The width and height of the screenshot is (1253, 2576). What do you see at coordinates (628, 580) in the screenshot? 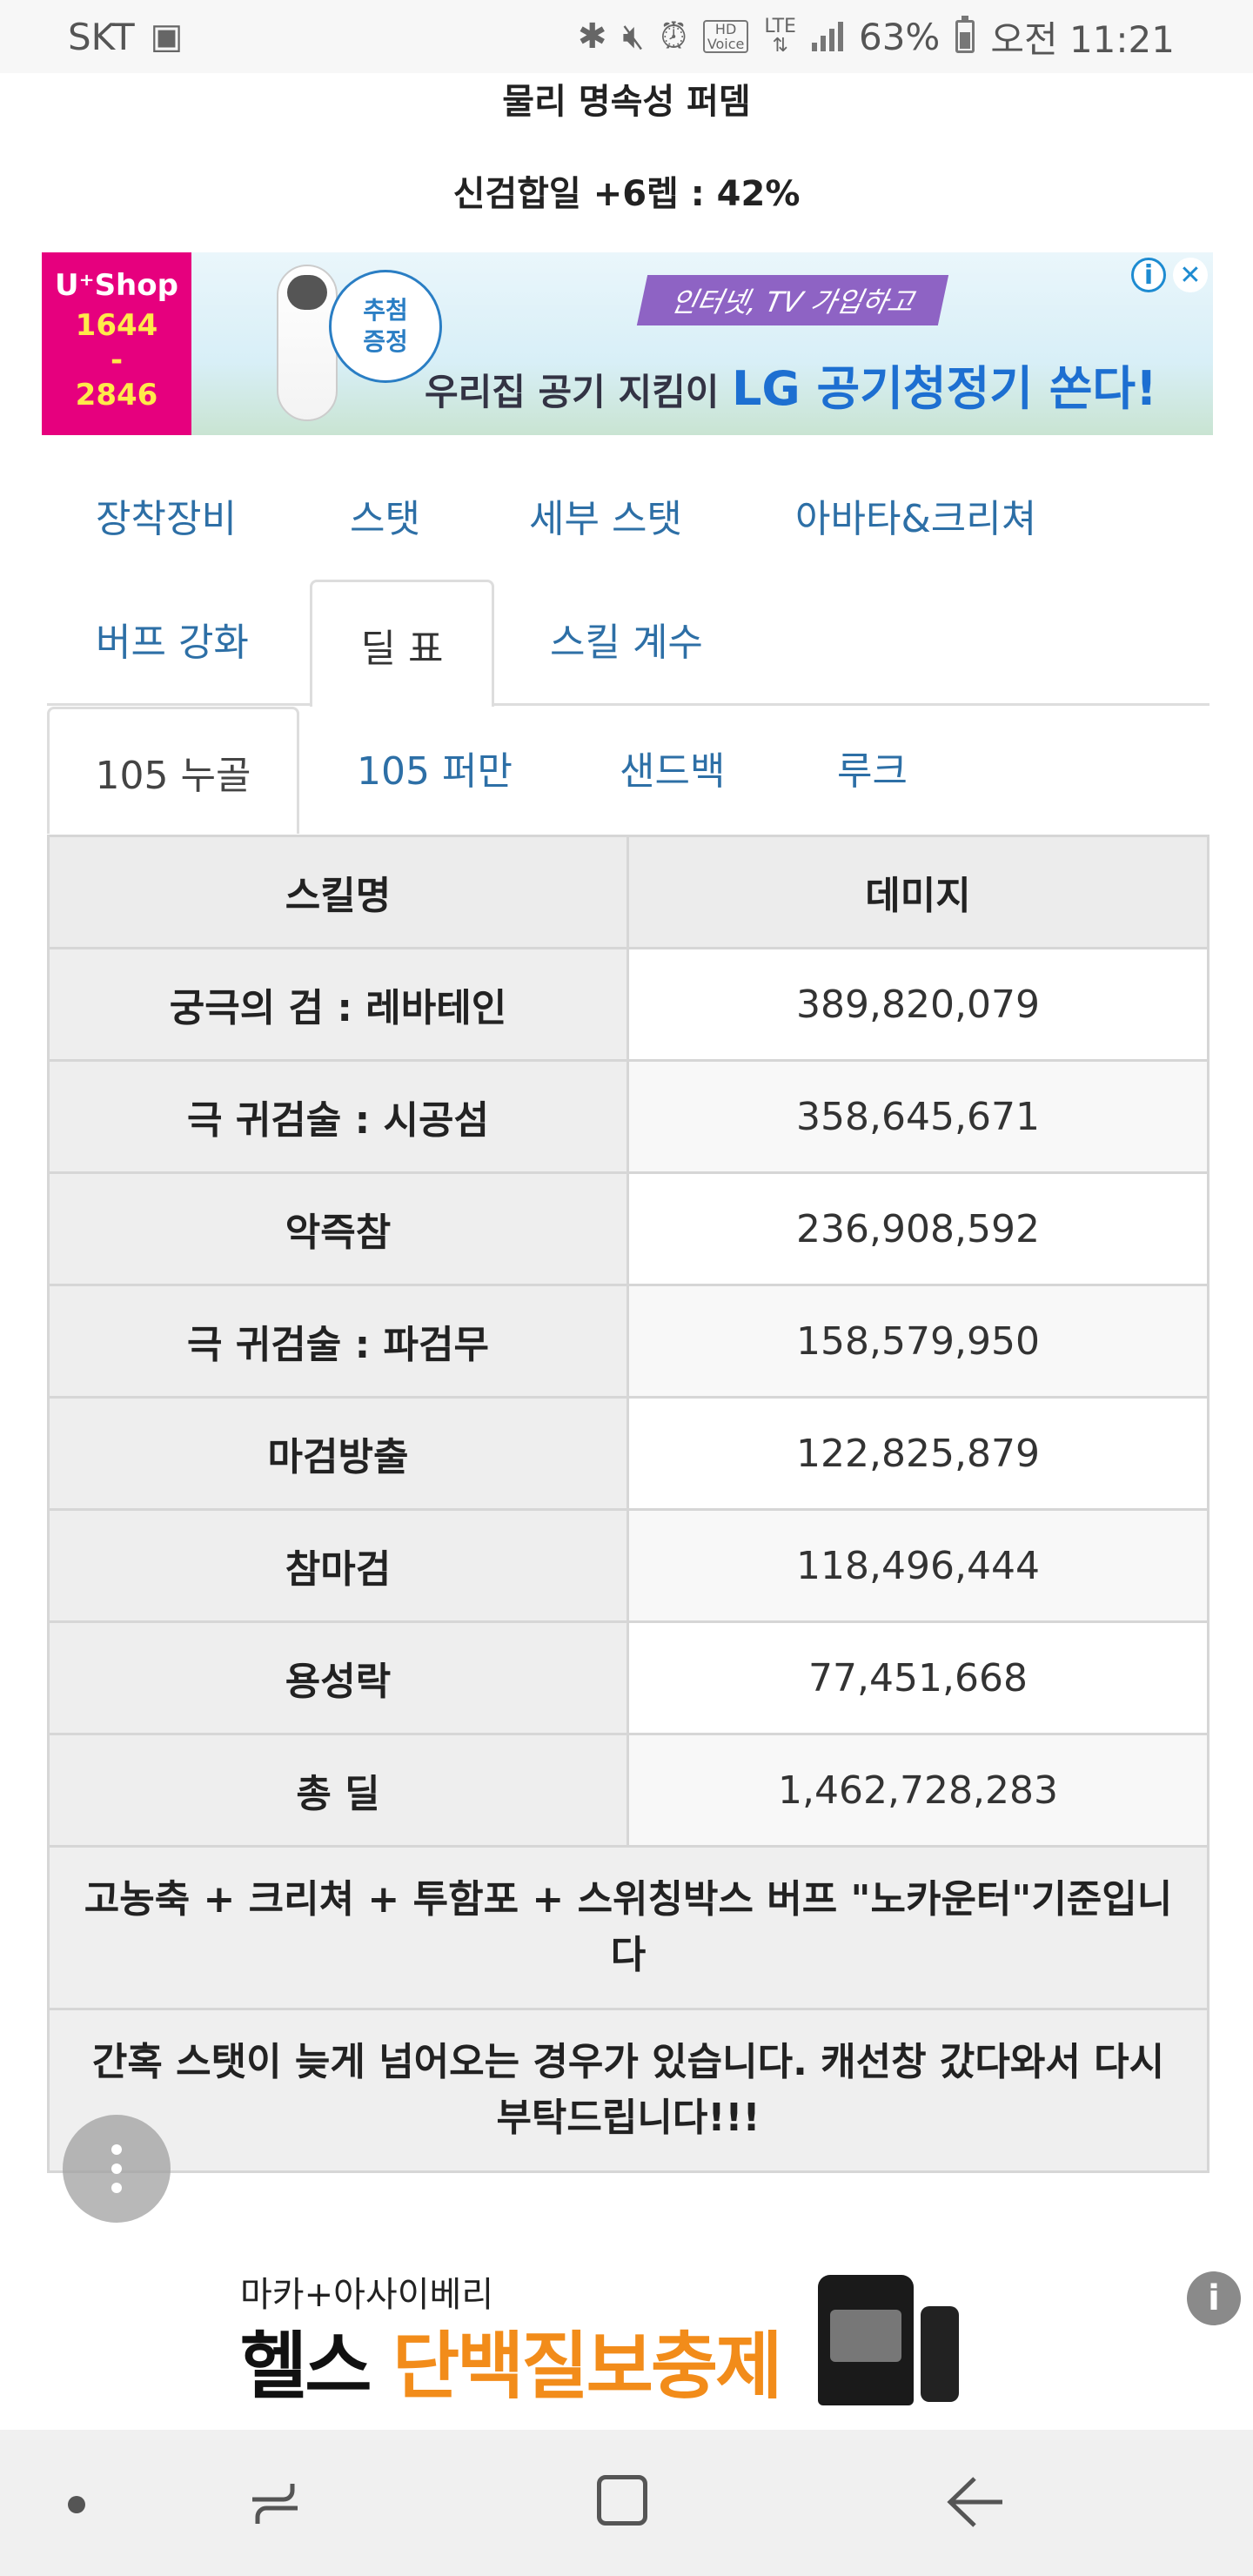
I see `category-tabs: 장착장비 스탯 세부 스탯 아바타&크리쳐 버프 강화 딜 표 스킬 계수` at bounding box center [628, 580].